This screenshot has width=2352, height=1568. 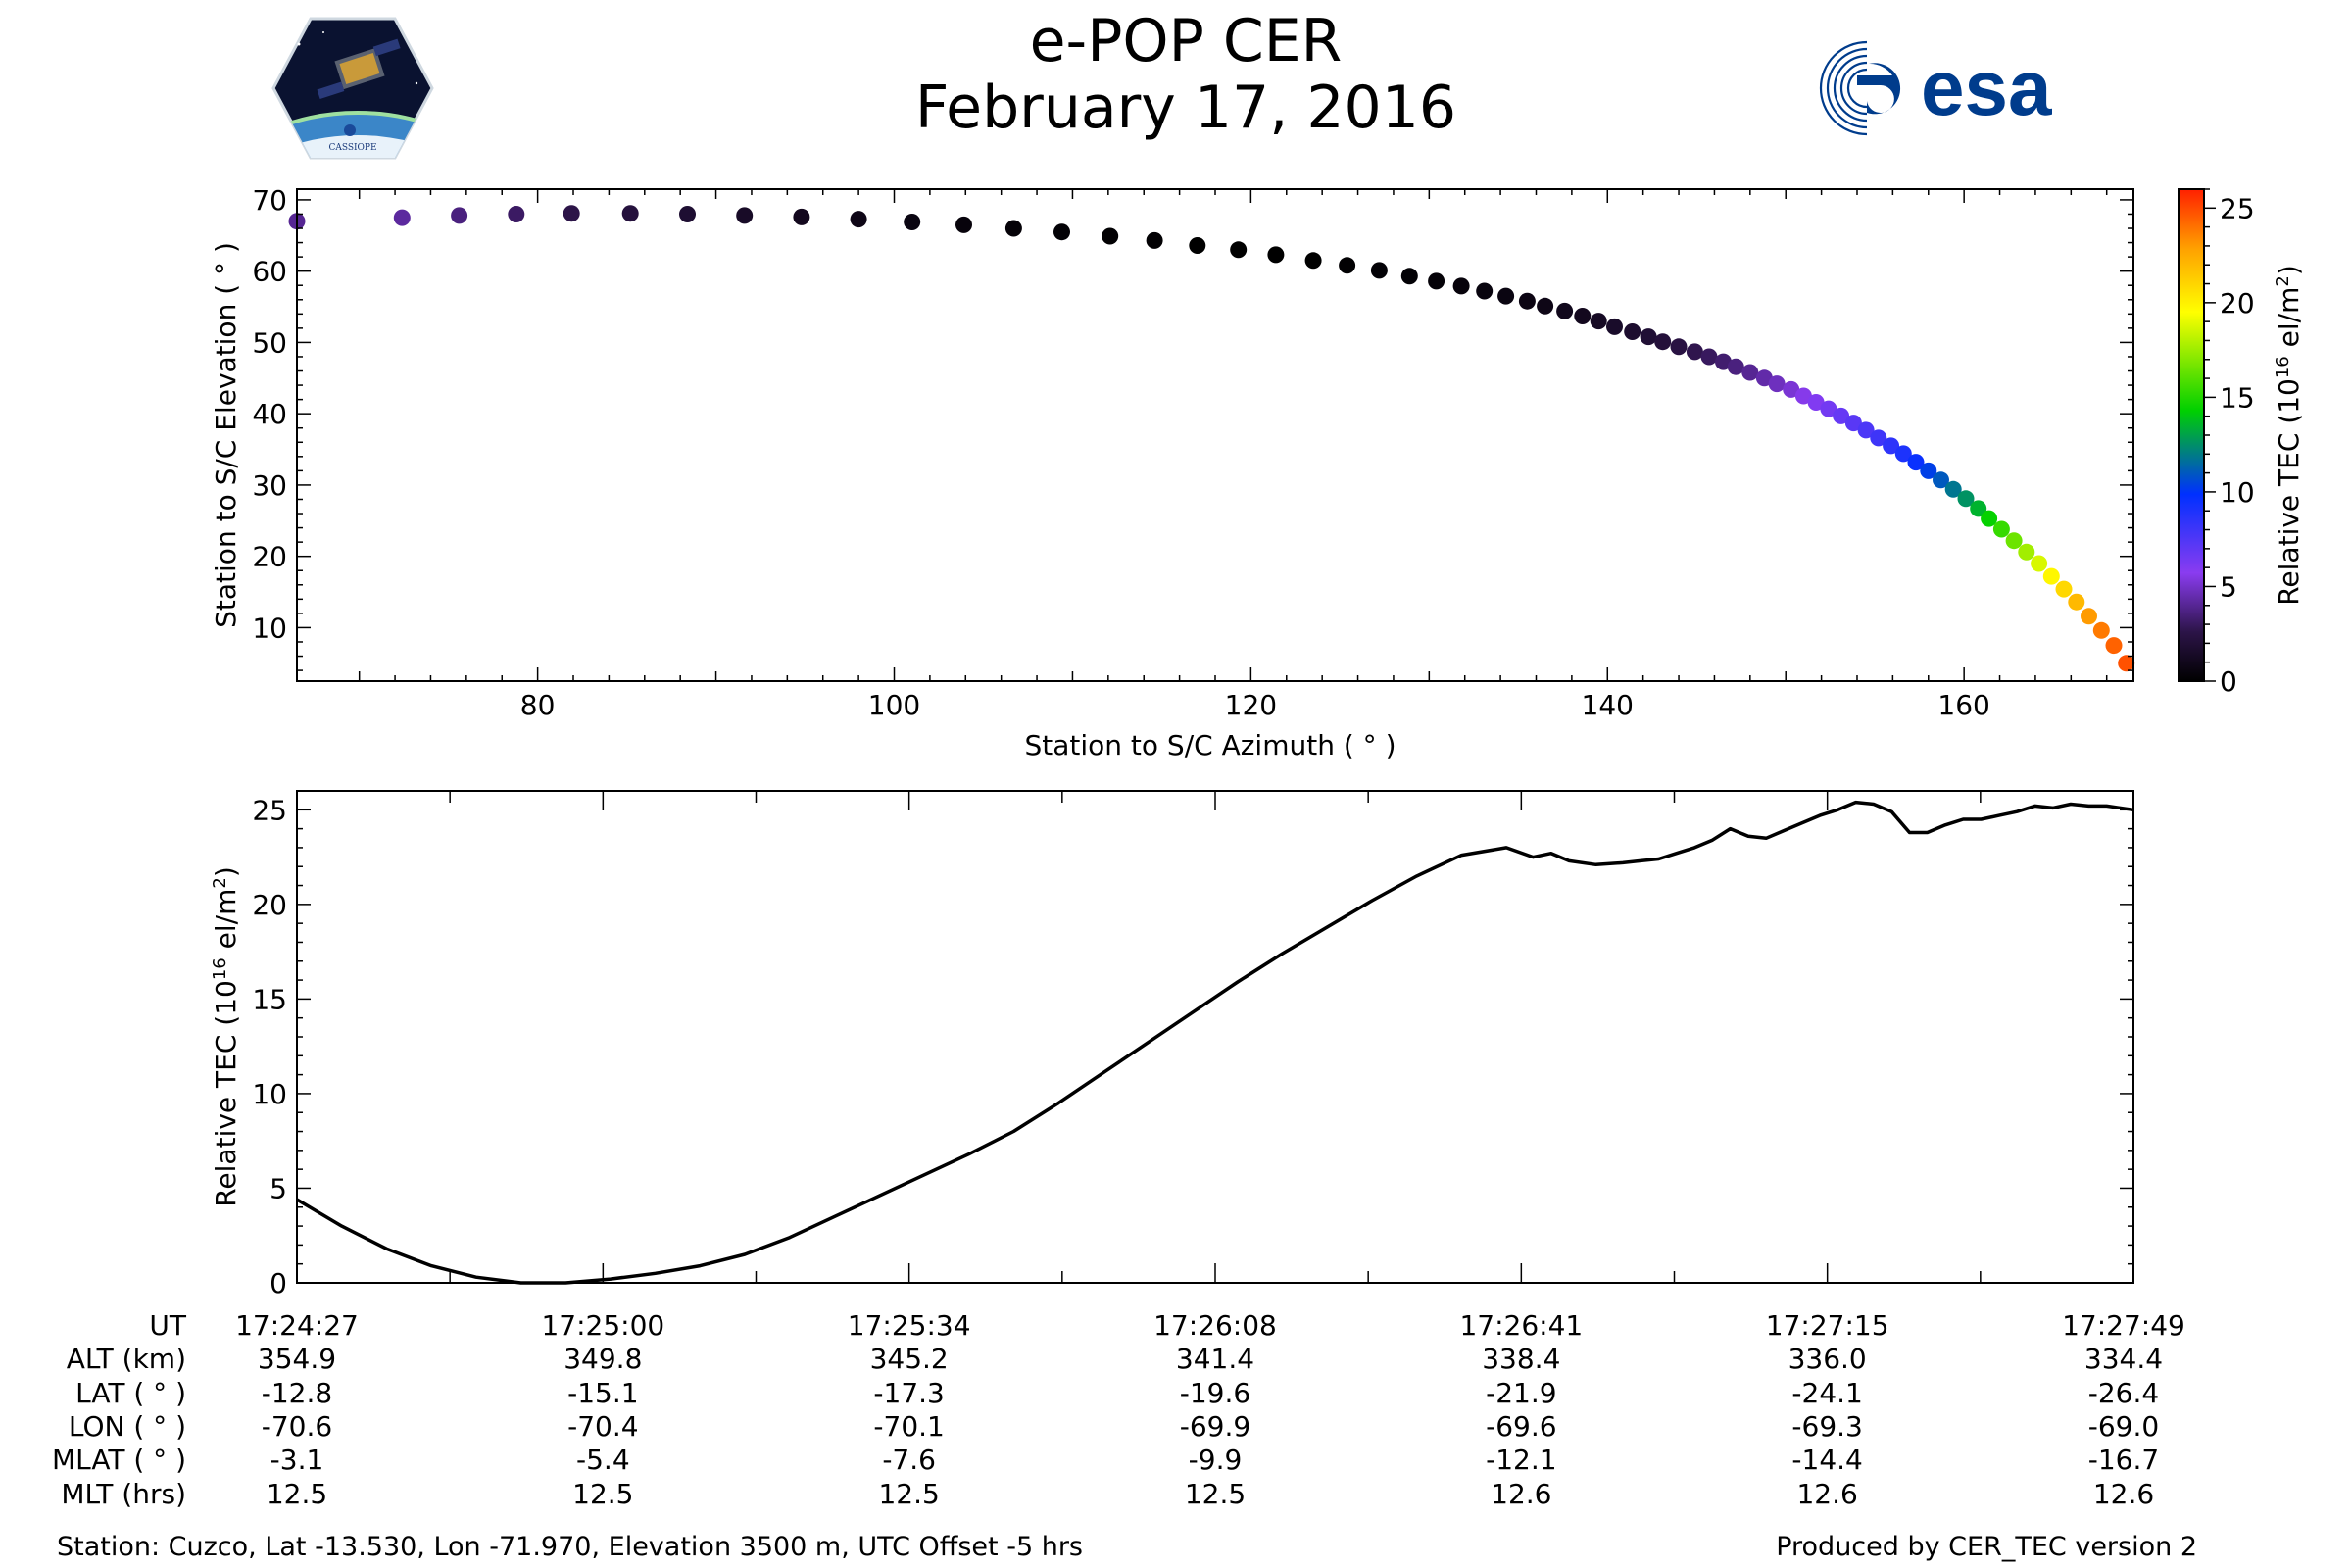 What do you see at coordinates (603, 1460) in the screenshot?
I see `table-cell: -5.4` at bounding box center [603, 1460].